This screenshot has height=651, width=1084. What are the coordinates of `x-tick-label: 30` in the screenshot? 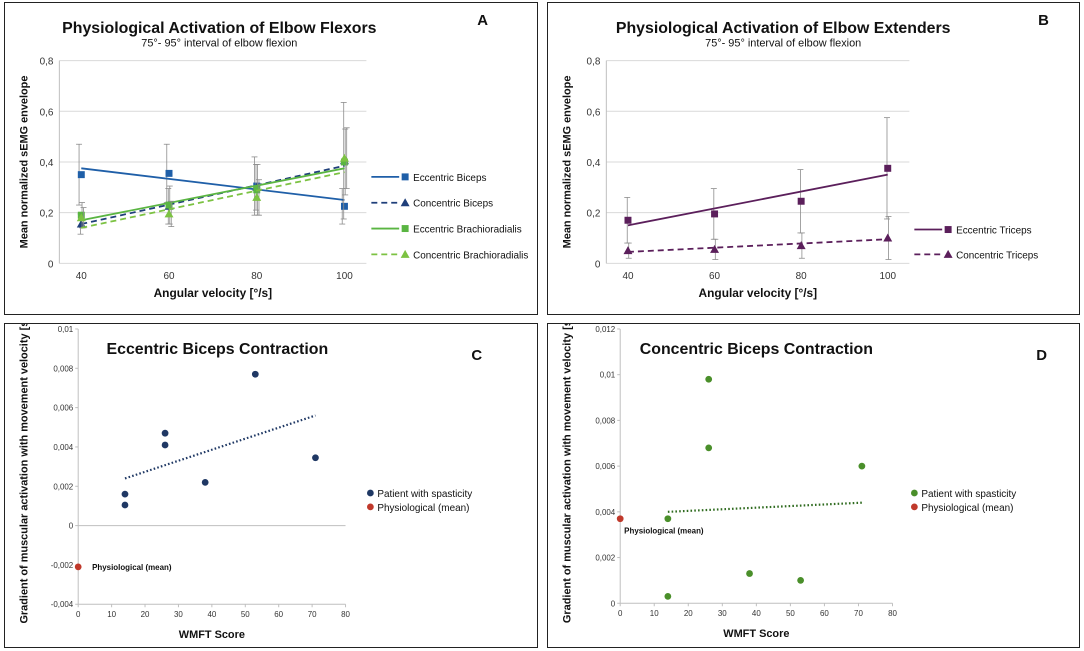 It's located at (178, 614).